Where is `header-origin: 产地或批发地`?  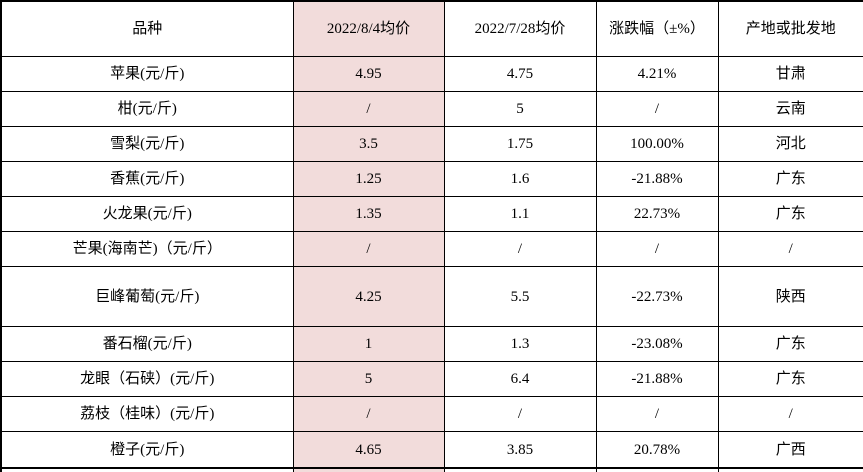 header-origin: 产地或批发地 is located at coordinates (790, 28).